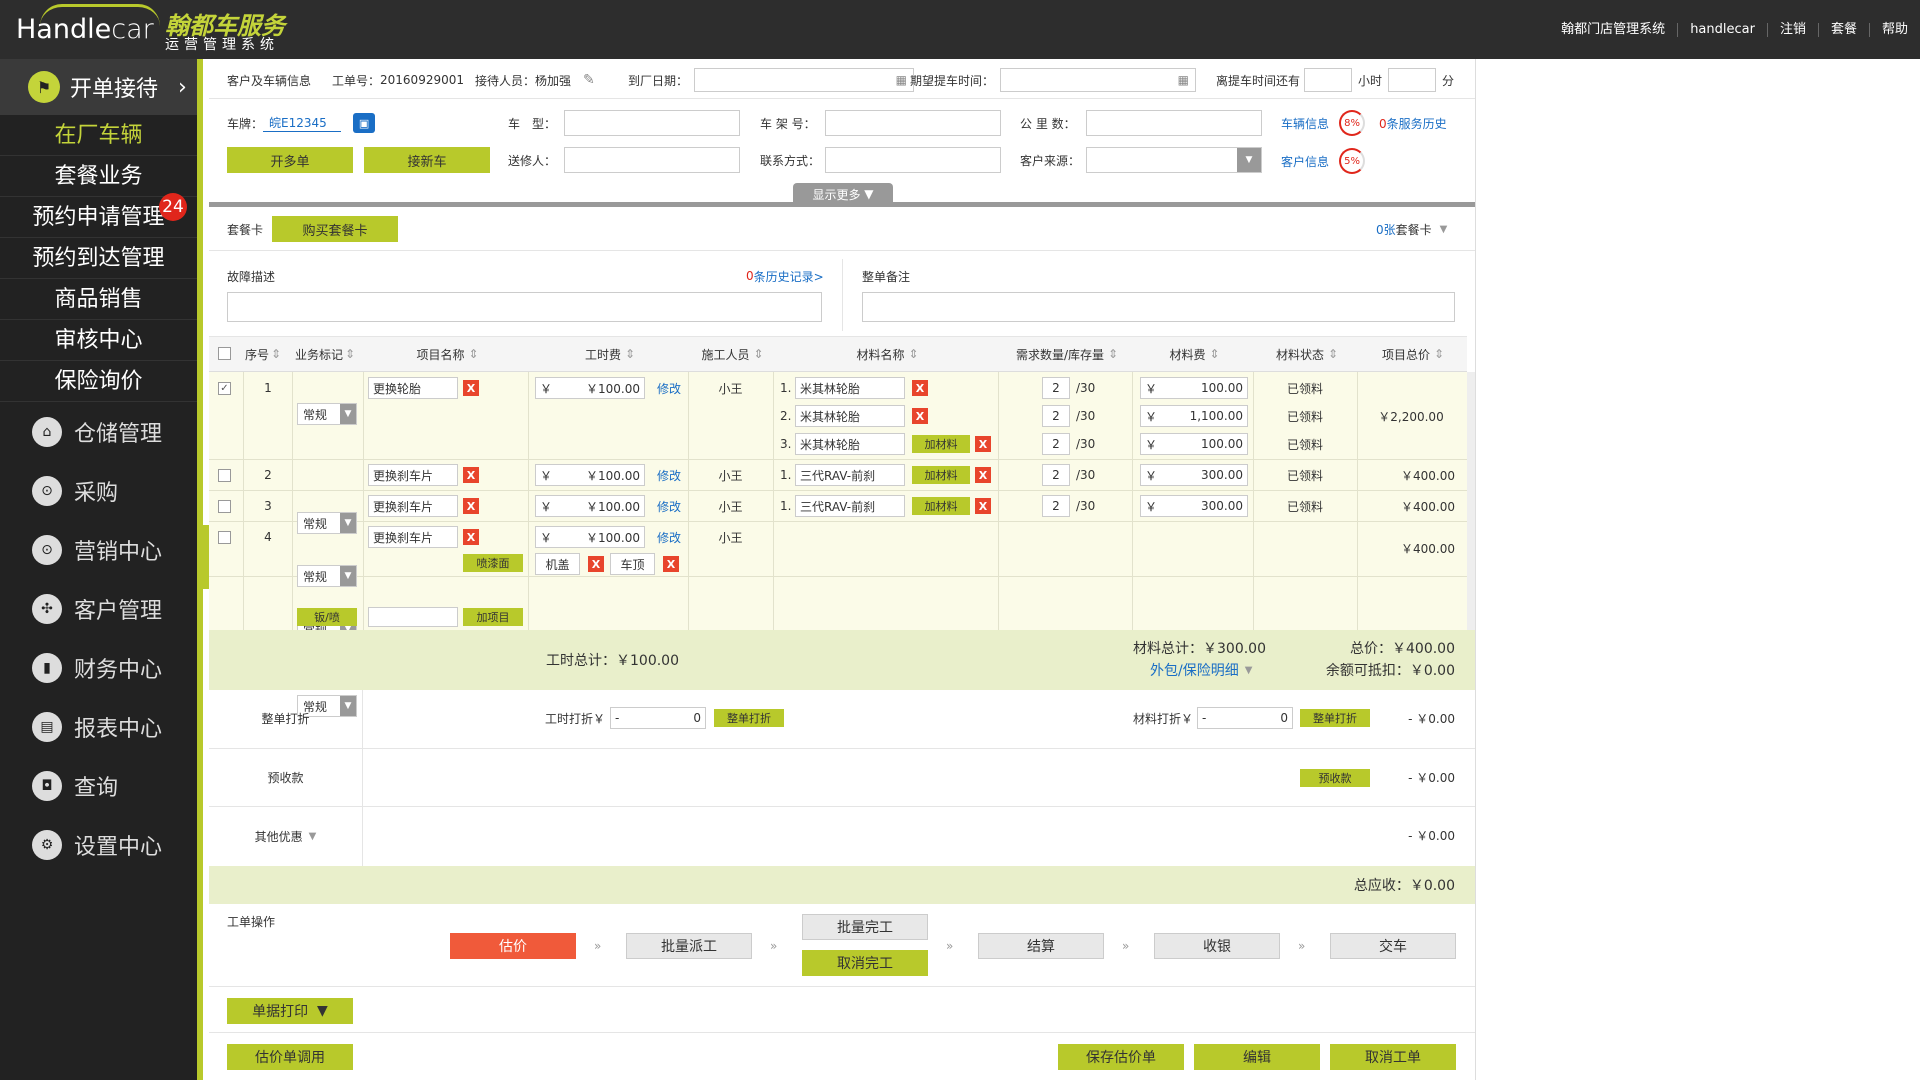 Image resolution: width=1920 pixels, height=1080 pixels. Describe the element at coordinates (285, 836) in the screenshot. I see `other-discount-toggle: 其他优惠 ▼` at that location.